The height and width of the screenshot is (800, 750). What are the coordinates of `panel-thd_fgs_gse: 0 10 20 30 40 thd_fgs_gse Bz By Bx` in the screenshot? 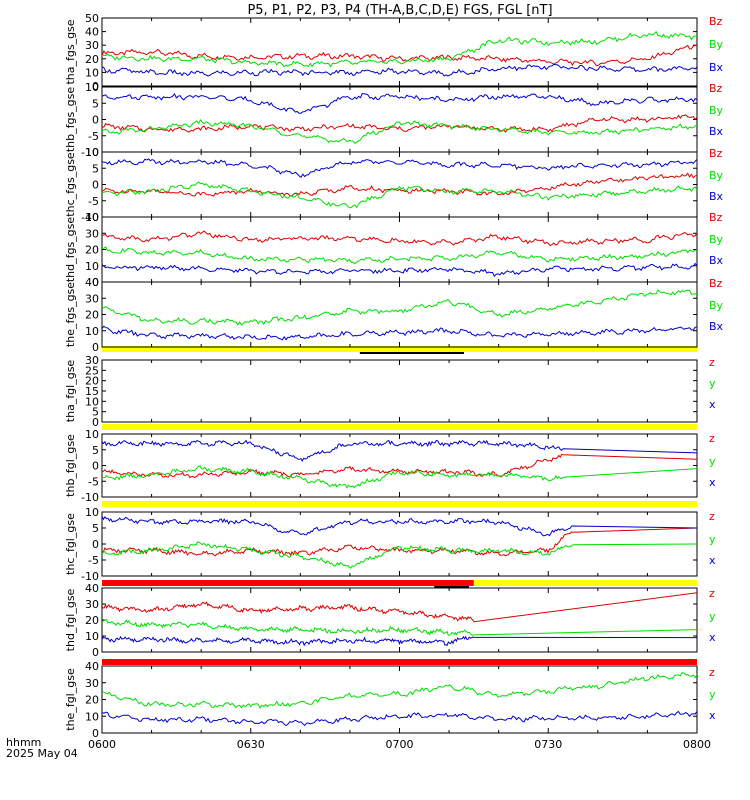 It's located at (394, 250).